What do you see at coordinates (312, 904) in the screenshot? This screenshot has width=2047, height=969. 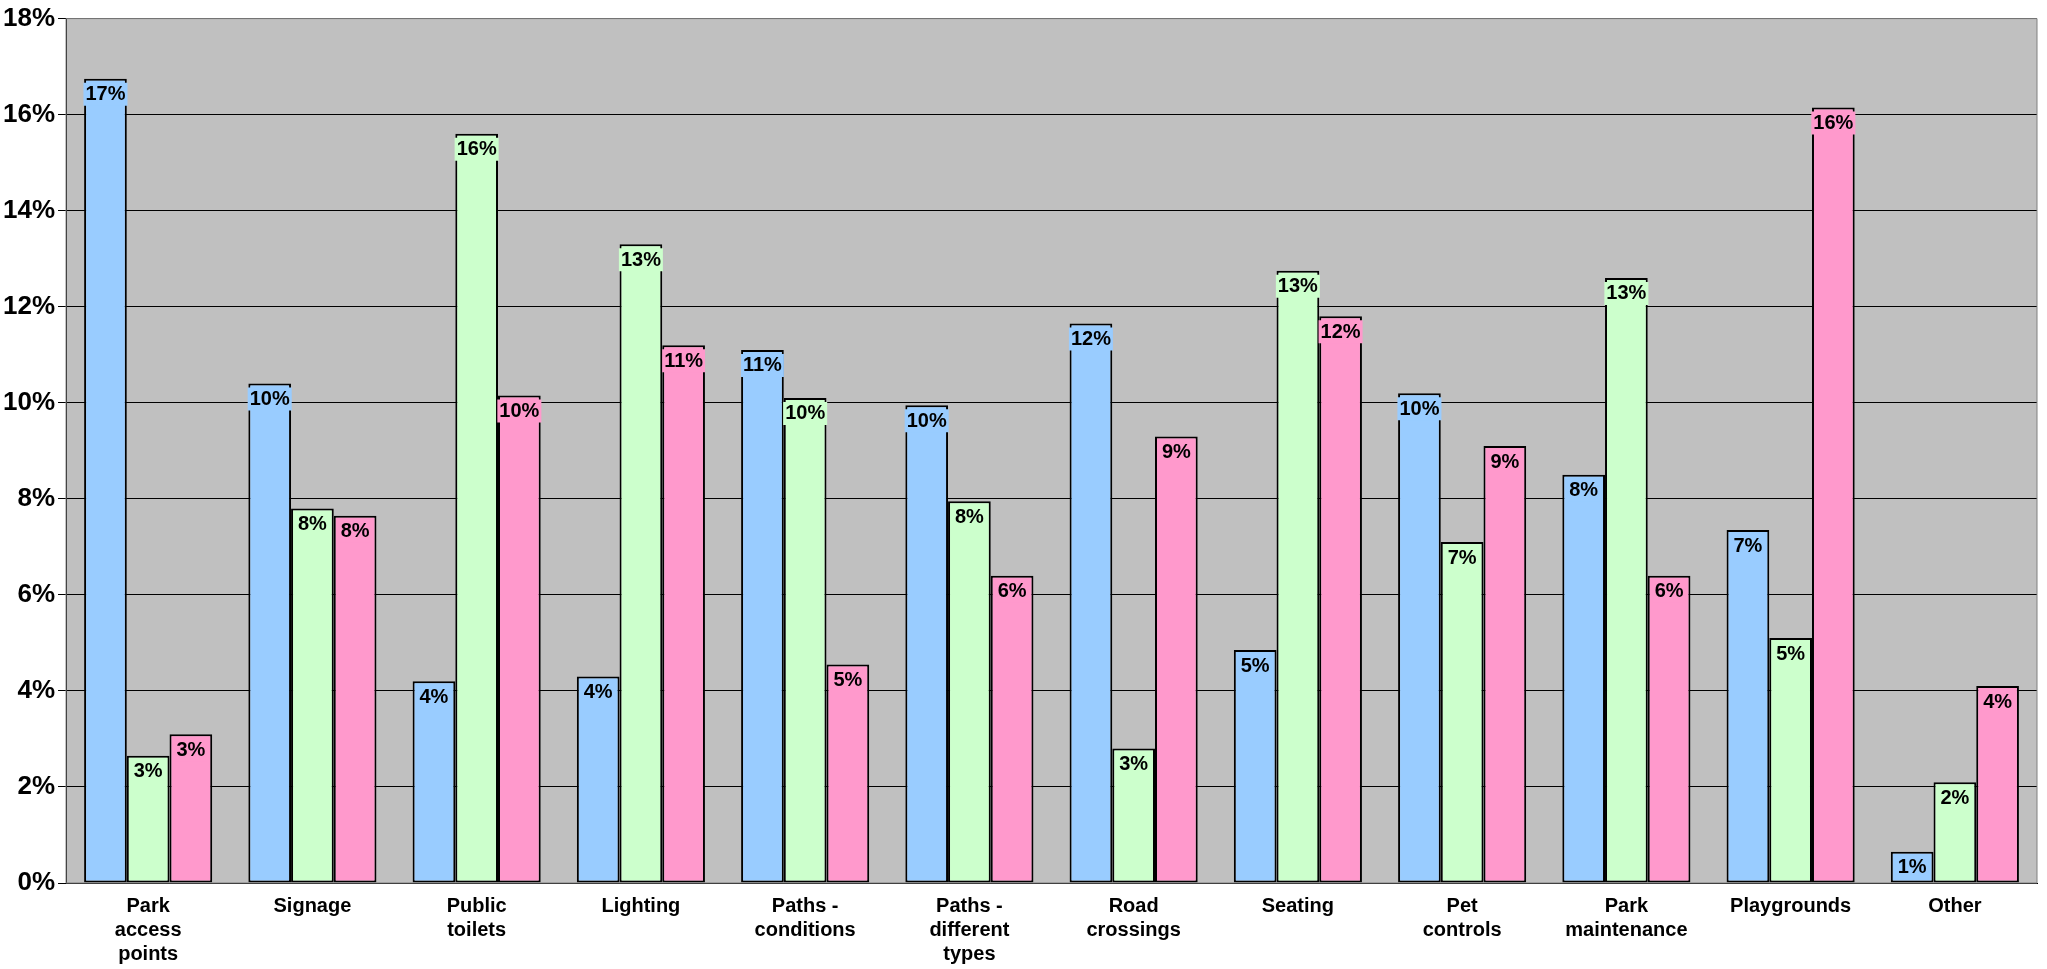 I see `x-tick-label: Signage` at bounding box center [312, 904].